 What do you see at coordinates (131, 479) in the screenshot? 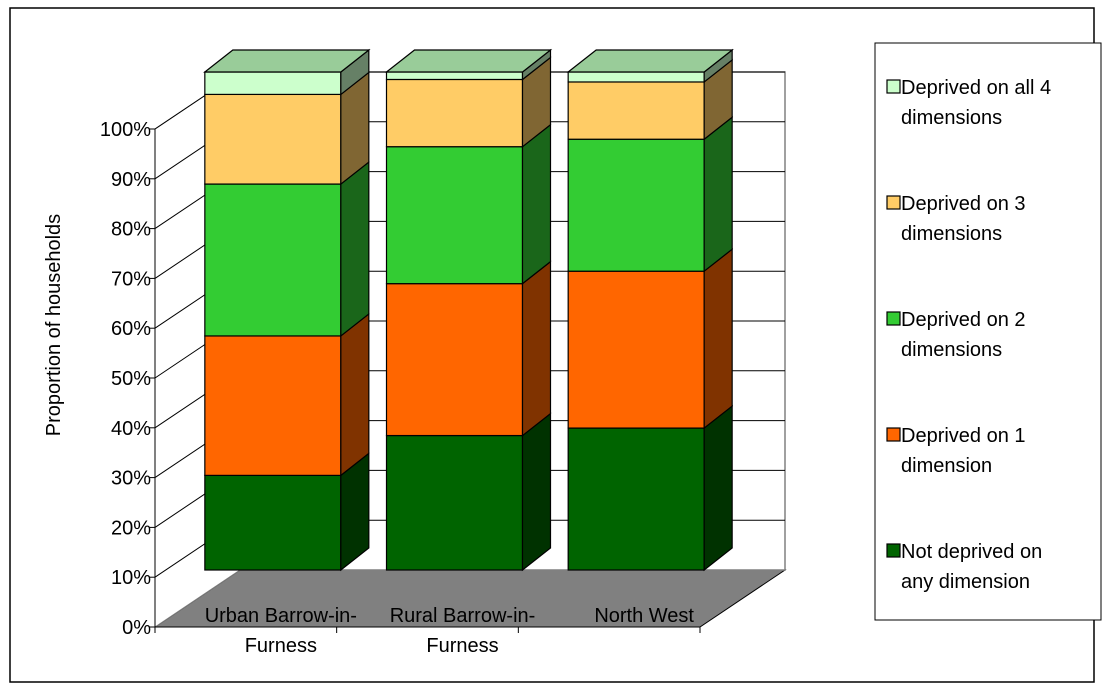
I see `y-tick-label: 30%` at bounding box center [131, 479].